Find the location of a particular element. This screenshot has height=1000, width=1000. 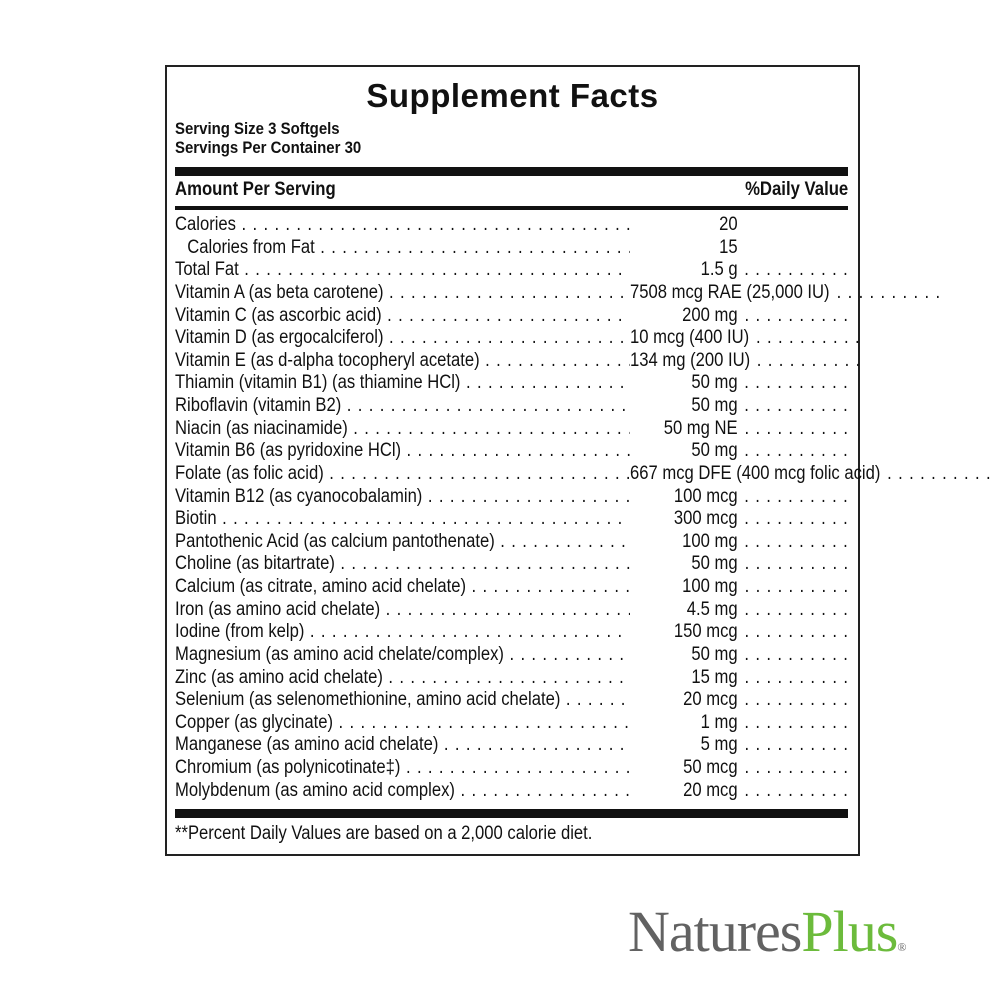

nutrient-row: Chromium (as polynicotinate‡) 50 mcg143% is located at coordinates (512, 768).